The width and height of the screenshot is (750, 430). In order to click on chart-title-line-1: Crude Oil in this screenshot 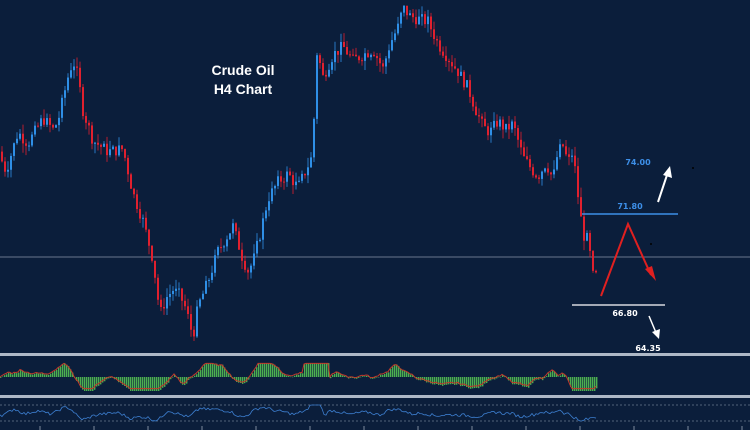, I will do `click(242, 70)`.